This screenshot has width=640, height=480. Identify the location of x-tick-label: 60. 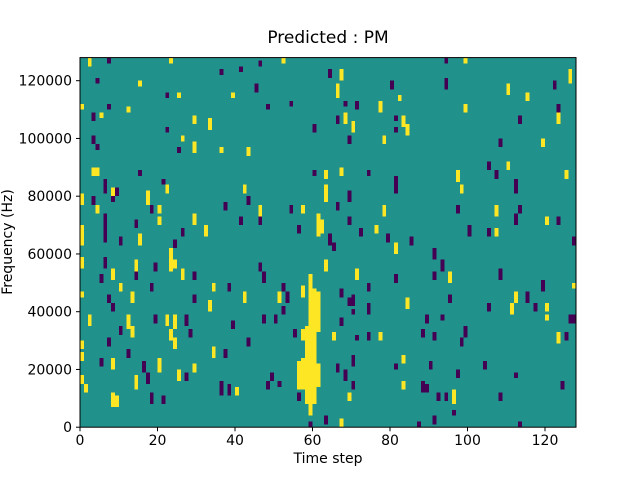
(313, 441).